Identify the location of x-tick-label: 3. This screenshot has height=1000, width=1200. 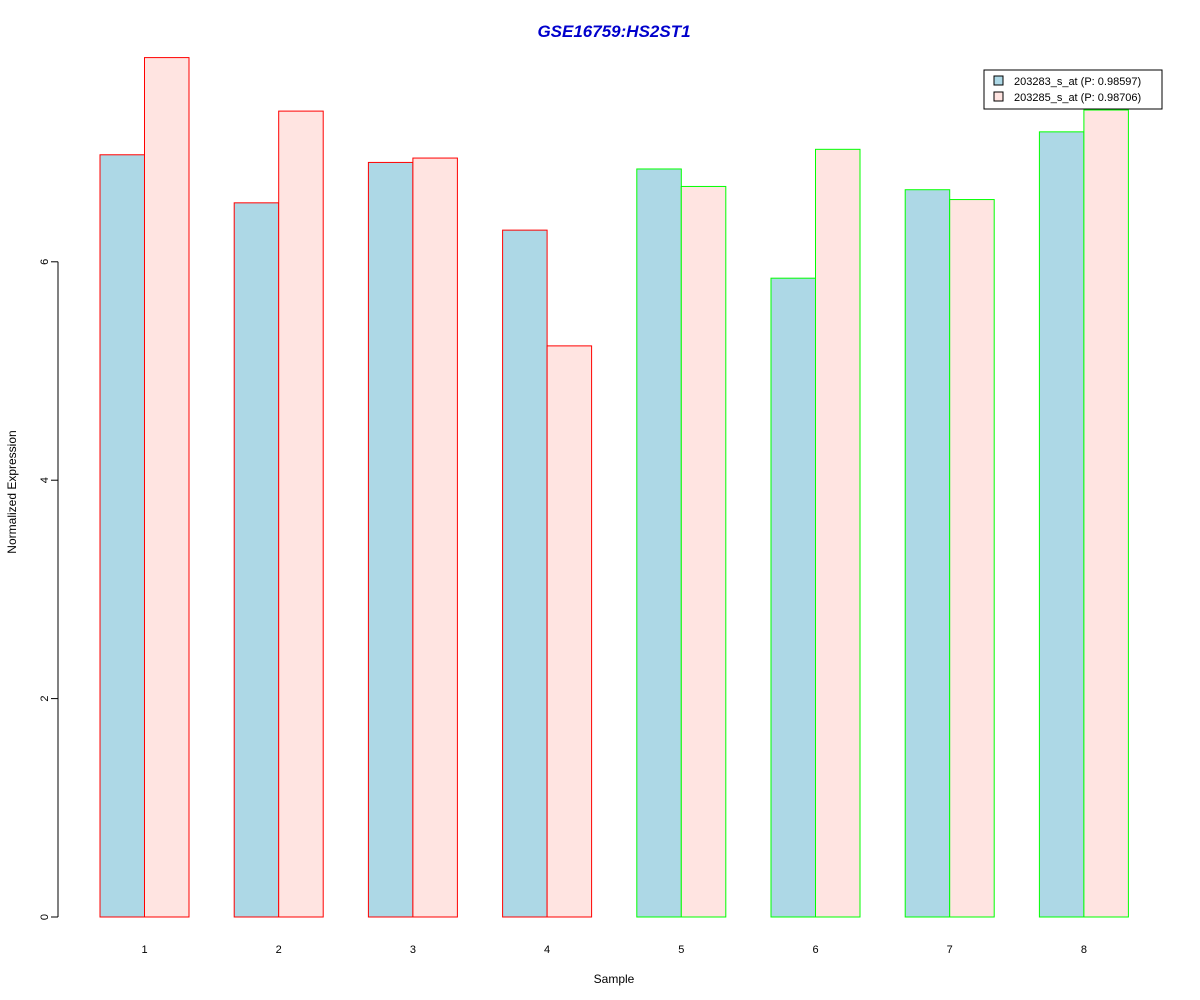
(413, 950).